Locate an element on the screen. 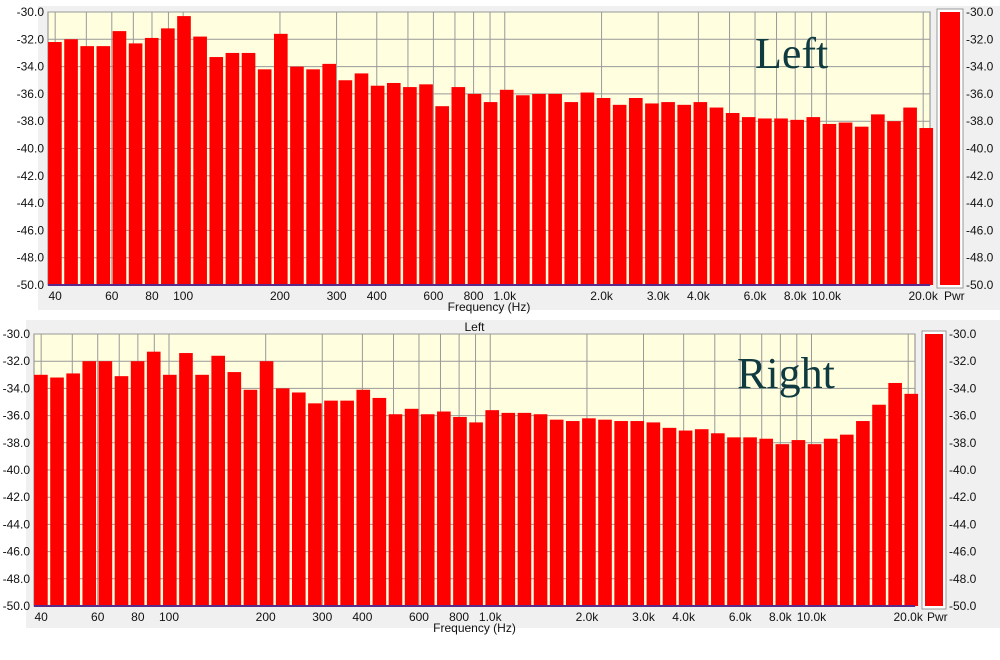 Image resolution: width=1000 pixels, height=660 pixels. x-tick-label: 10.0k is located at coordinates (812, 617).